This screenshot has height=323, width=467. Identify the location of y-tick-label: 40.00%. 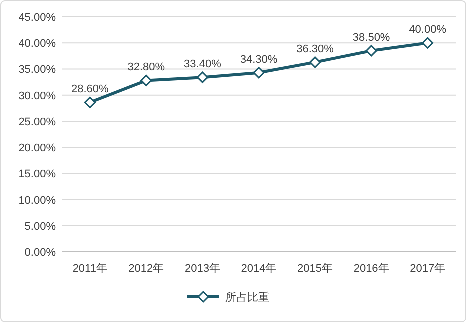
(37, 44).